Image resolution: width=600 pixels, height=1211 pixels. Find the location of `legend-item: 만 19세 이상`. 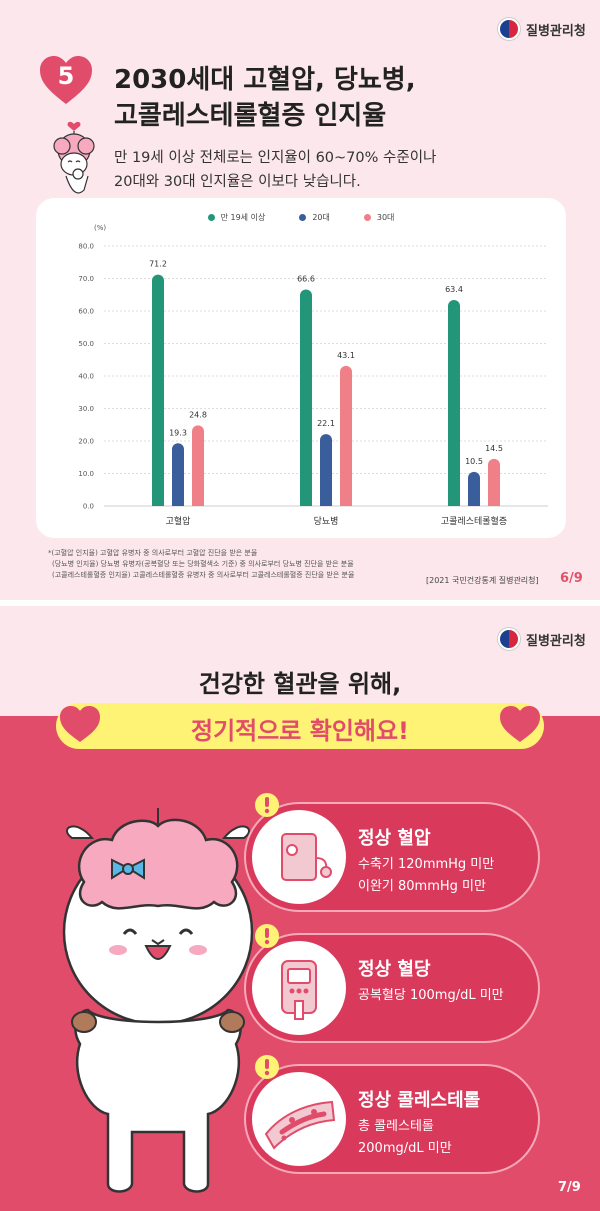

legend-item: 만 19세 이상 is located at coordinates (236, 217).